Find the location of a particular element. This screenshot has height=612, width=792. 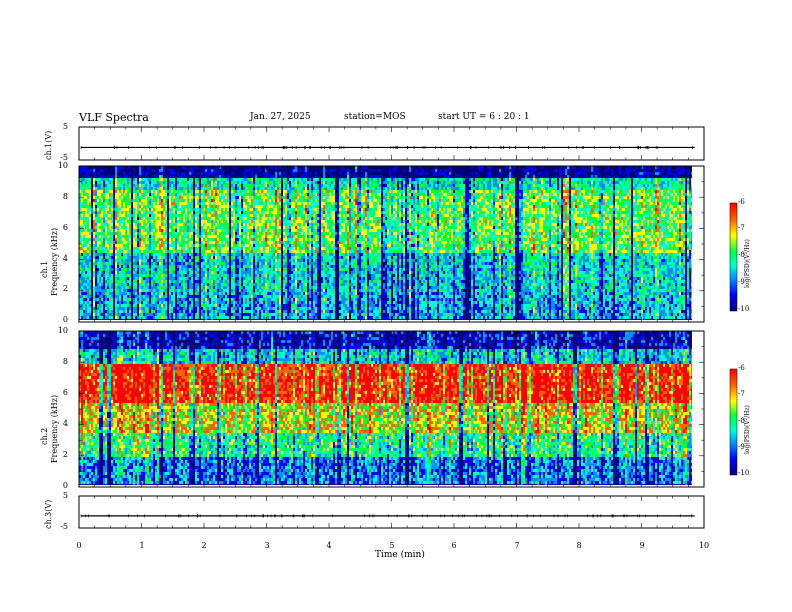

cbar2-tick-neg7: -7 is located at coordinates (741, 394).